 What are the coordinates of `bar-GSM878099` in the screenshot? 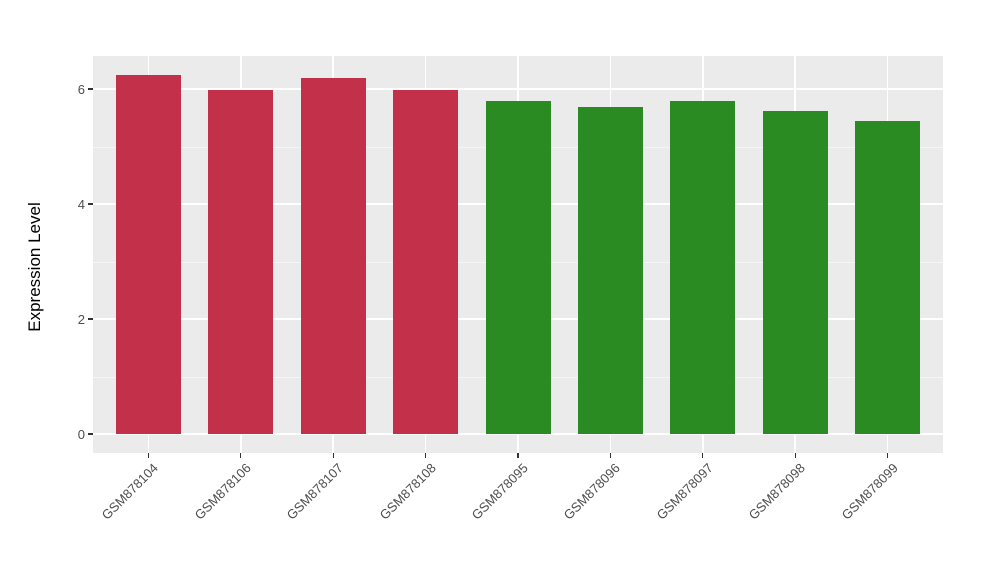 It's located at (888, 277).